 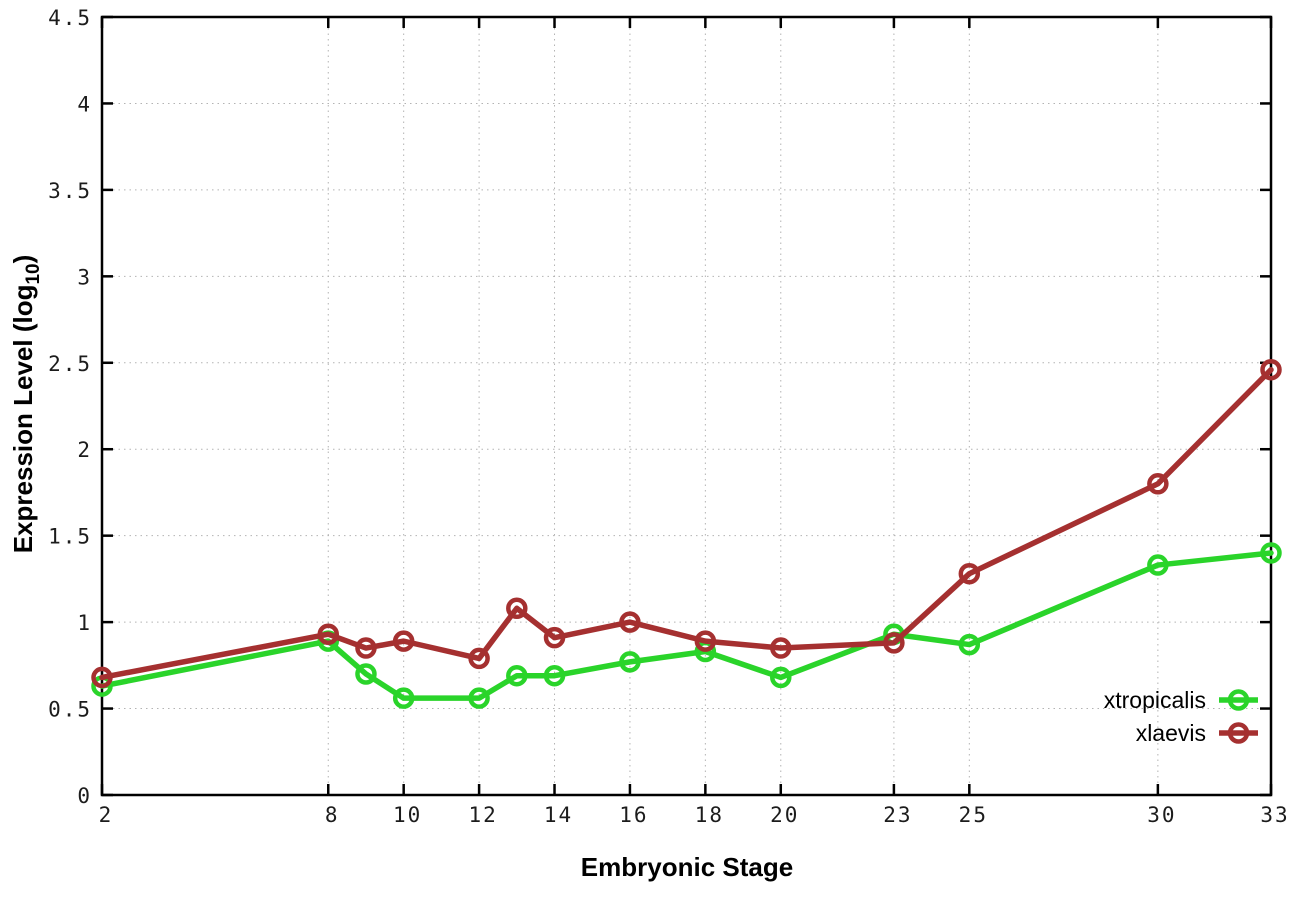 I want to click on y-tick-label: 2.5, so click(x=70, y=364).